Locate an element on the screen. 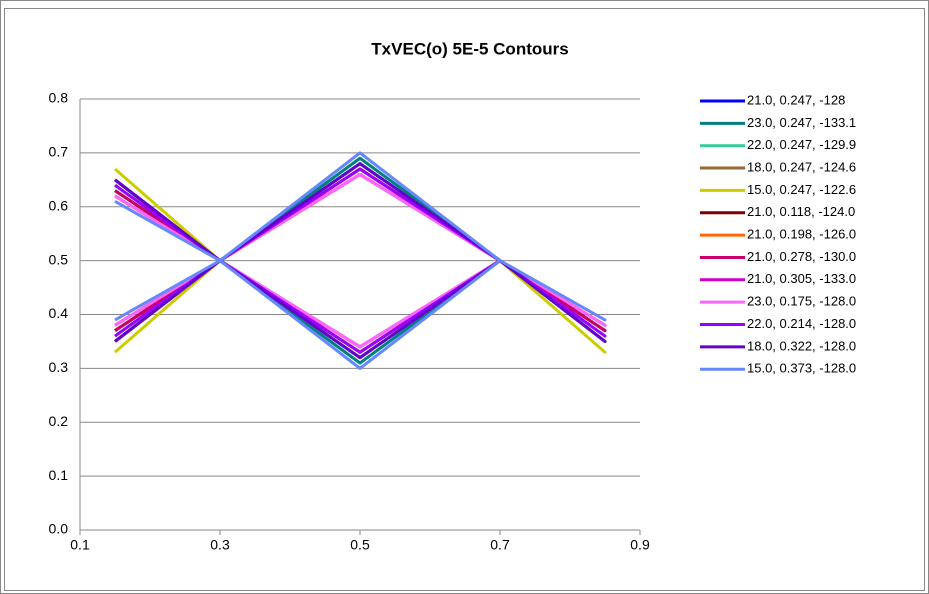 Image resolution: width=929 pixels, height=594 pixels. legend-label: 21.0, 0.278, -130.0 is located at coordinates (801, 256).